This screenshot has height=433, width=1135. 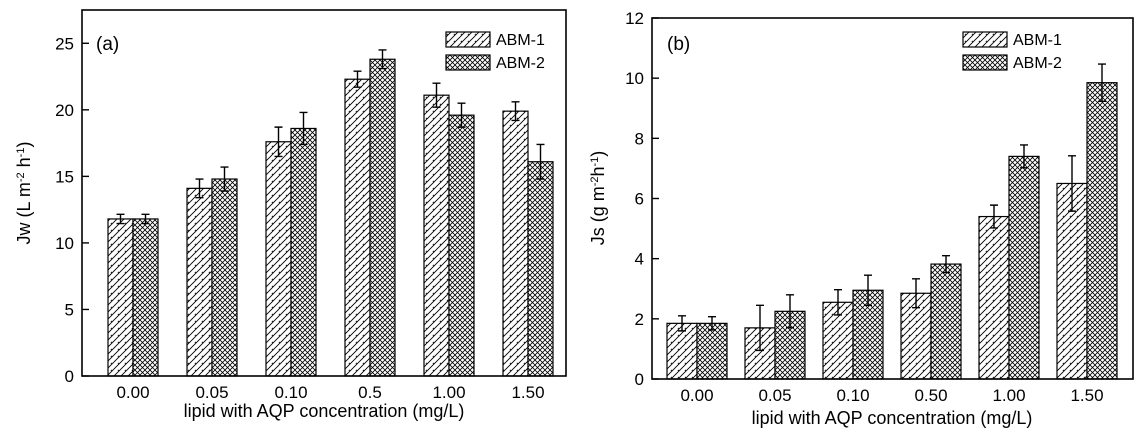 What do you see at coordinates (892, 418) in the screenshot?
I see `x-axis-title-b: lipid with AQP concentration (mg/L)` at bounding box center [892, 418].